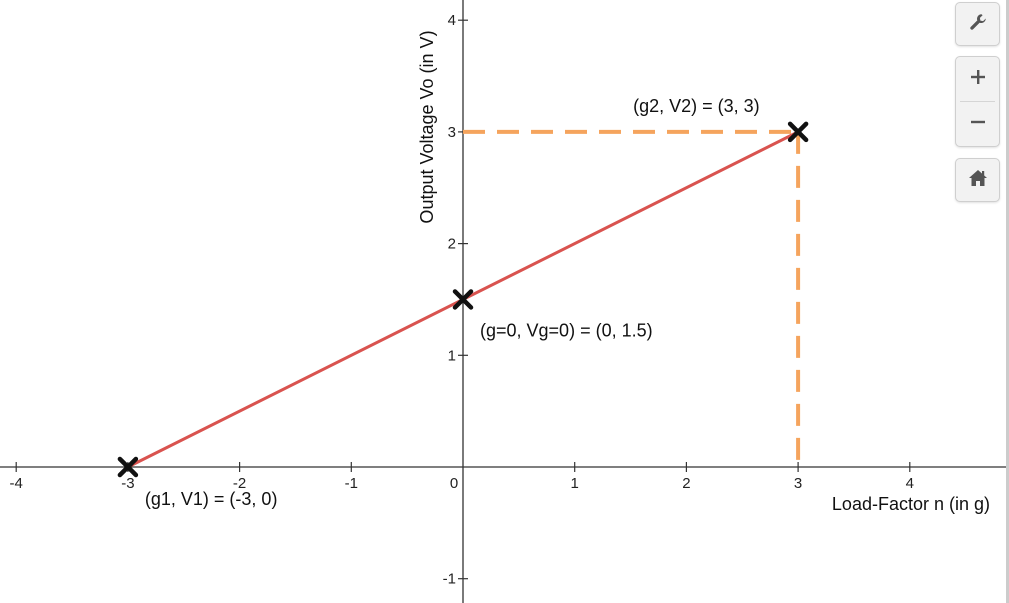 The width and height of the screenshot is (1009, 603). I want to click on y-tick-label: 4, so click(452, 20).